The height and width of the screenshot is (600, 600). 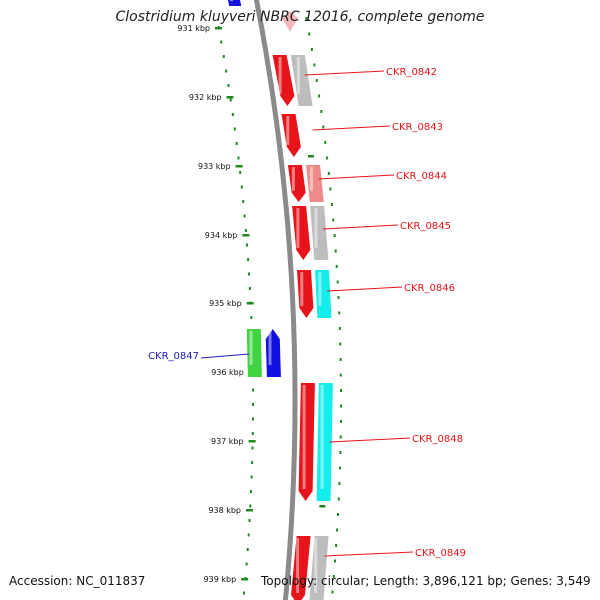 What do you see at coordinates (227, 372) in the screenshot?
I see `tick-label: 936 kbp` at bounding box center [227, 372].